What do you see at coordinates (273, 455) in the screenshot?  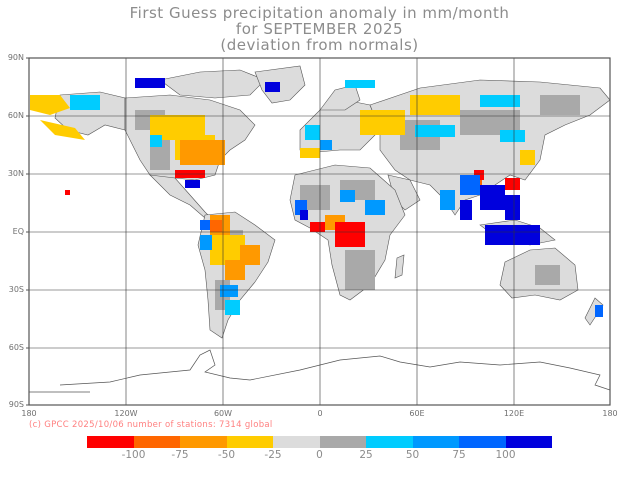 I see `colorbar-label: -25` at bounding box center [273, 455].